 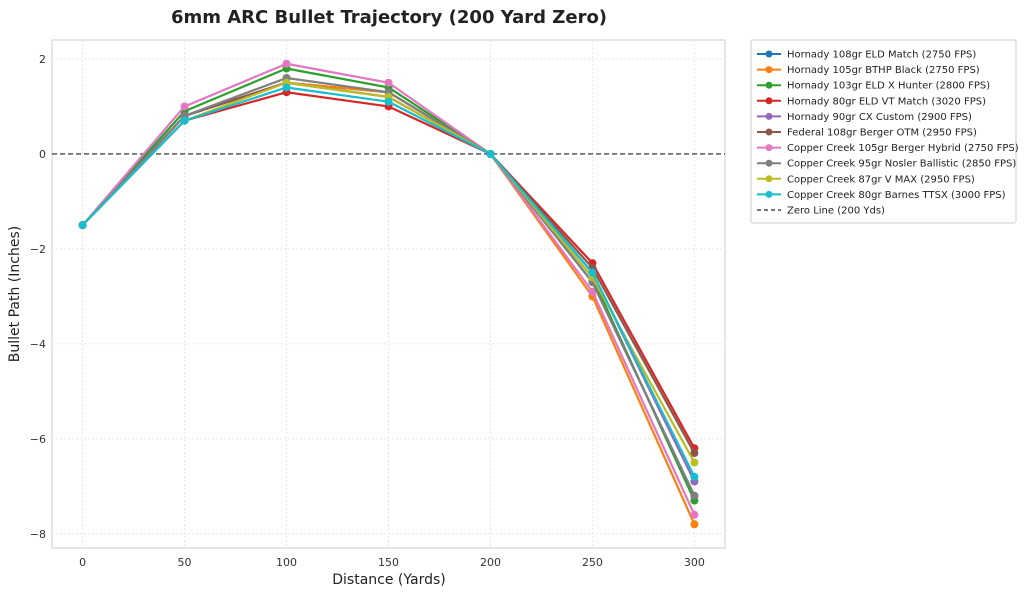 I want to click on x-tick-label: 0, so click(x=82, y=562).